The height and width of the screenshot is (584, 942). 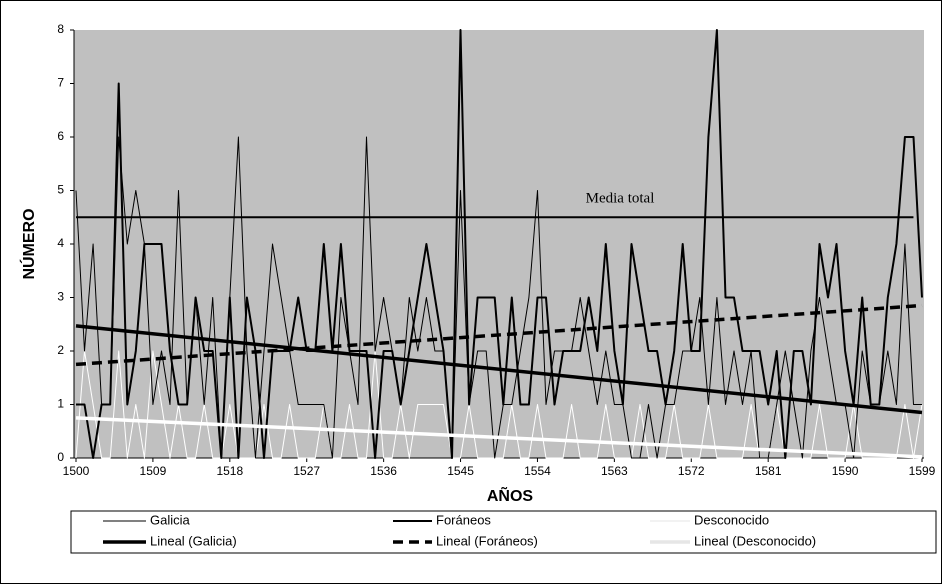 I want to click on x-tick-label: 1590, so click(x=845, y=471).